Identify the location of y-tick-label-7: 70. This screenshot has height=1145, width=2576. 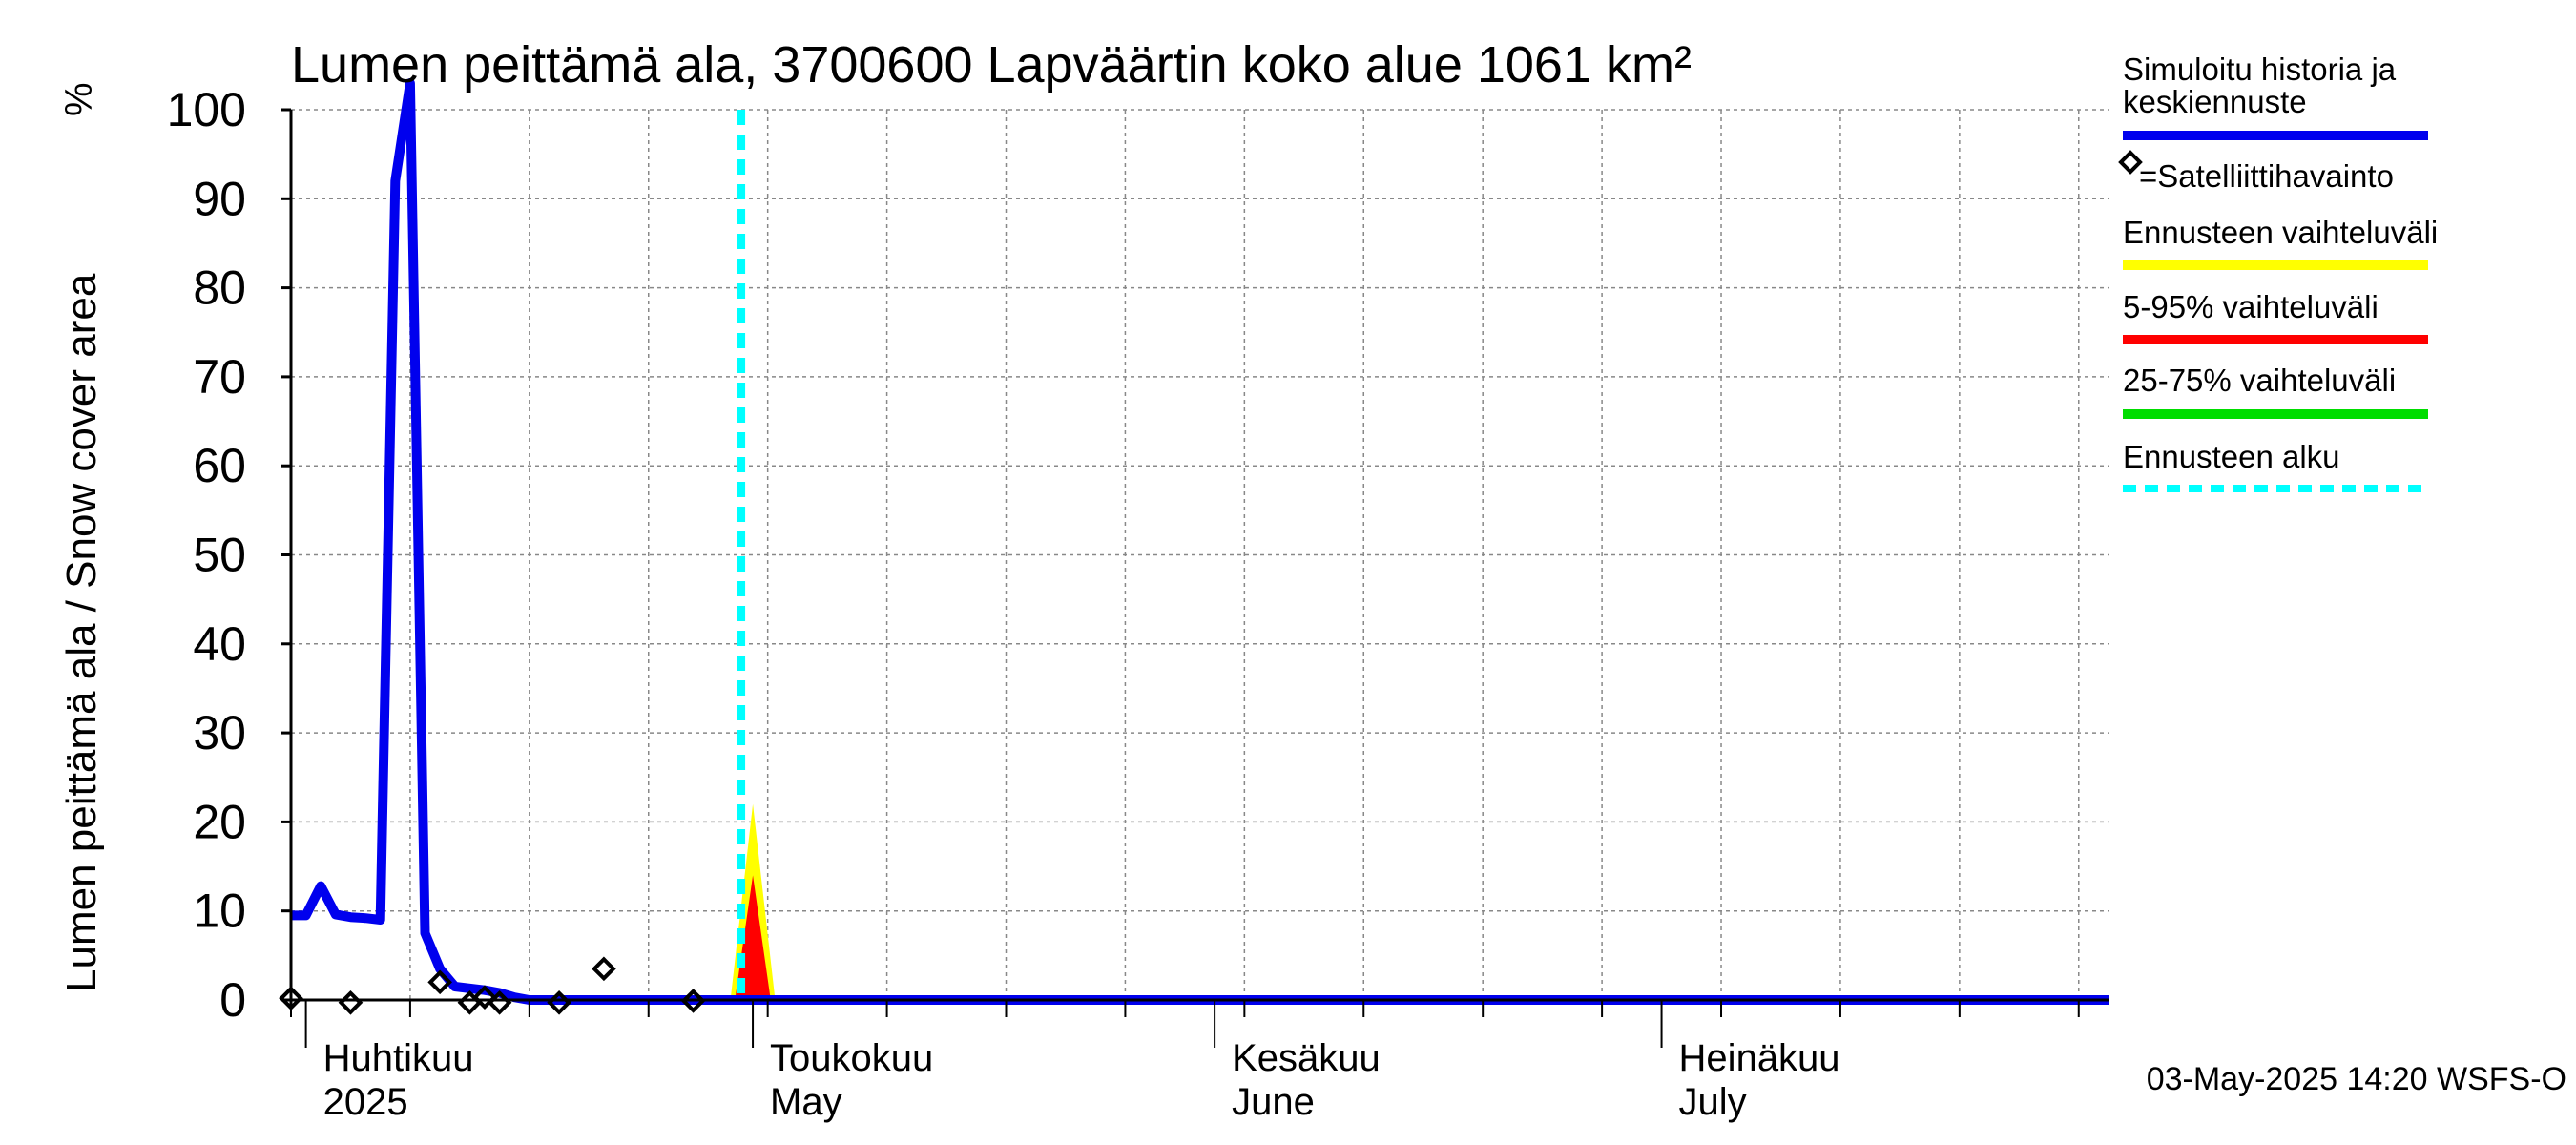
(219, 377).